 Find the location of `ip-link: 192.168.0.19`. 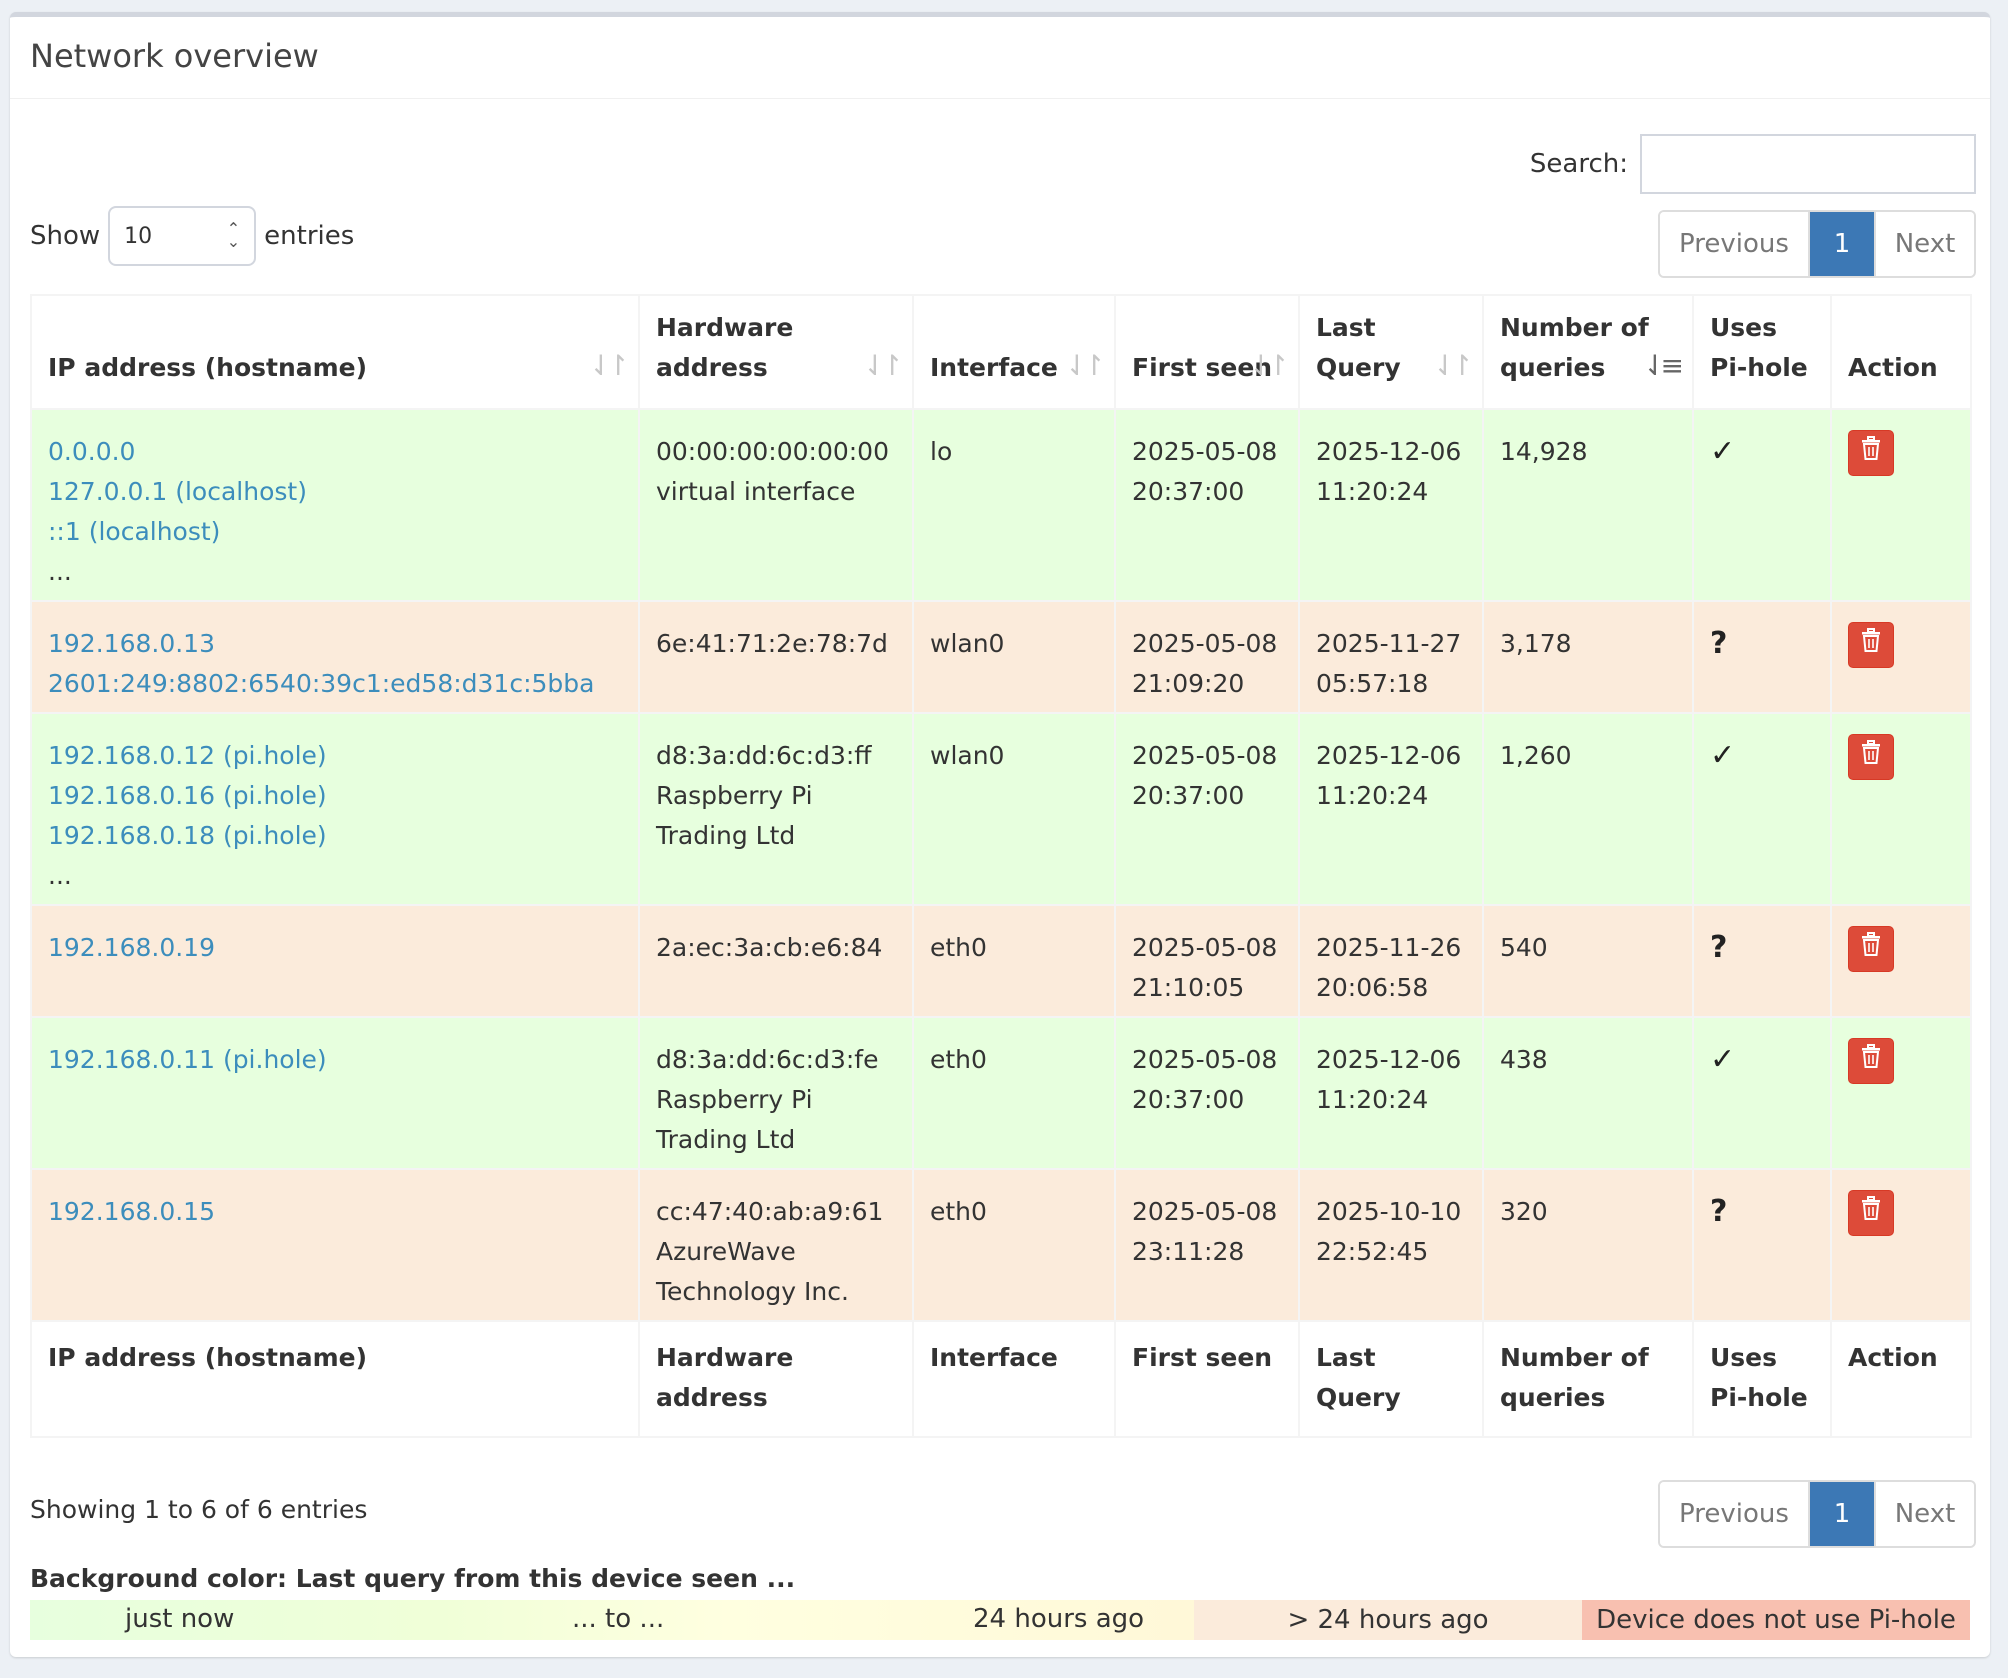

ip-link: 192.168.0.19 is located at coordinates (131, 947).